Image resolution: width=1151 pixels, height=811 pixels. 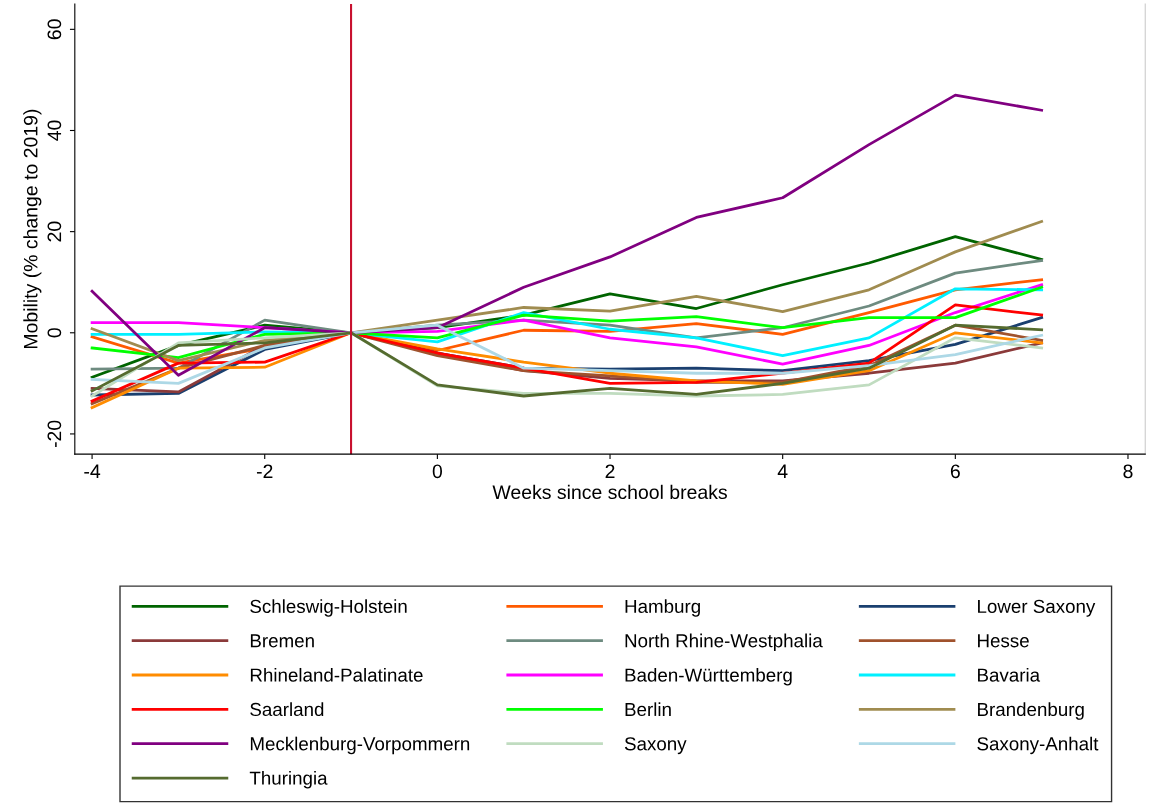 I want to click on y-tick-label: 20, so click(x=54, y=231).